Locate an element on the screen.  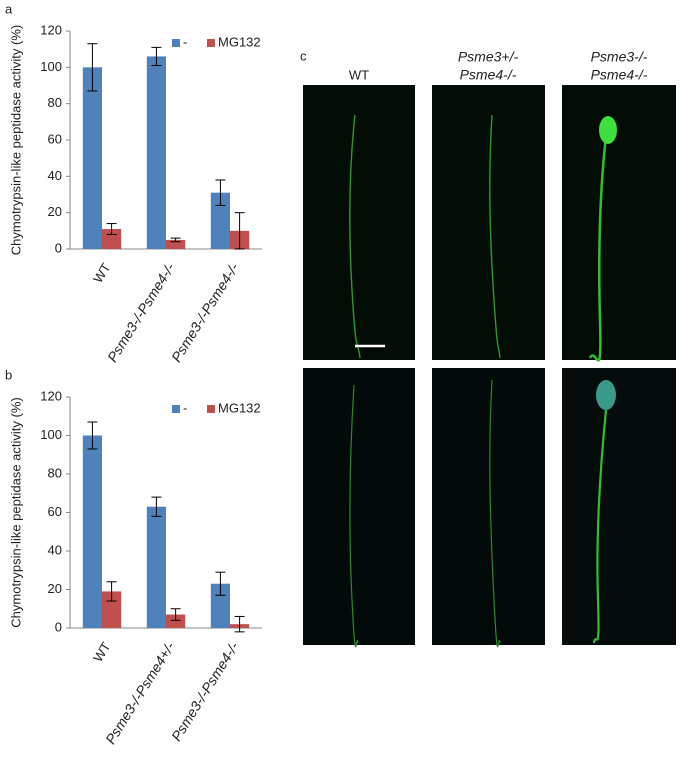
panel-label: c is located at coordinates (303, 55).